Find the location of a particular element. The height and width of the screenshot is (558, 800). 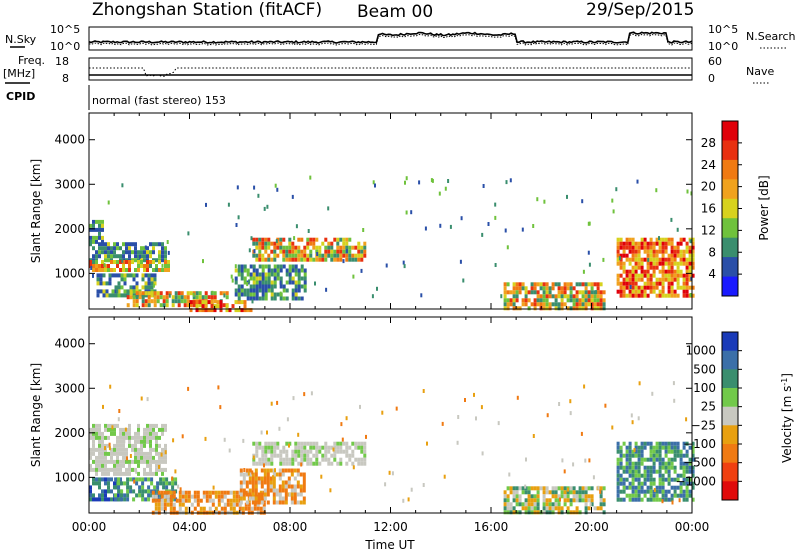

y-tick-label: 1000 is located at coordinates (69, 477).